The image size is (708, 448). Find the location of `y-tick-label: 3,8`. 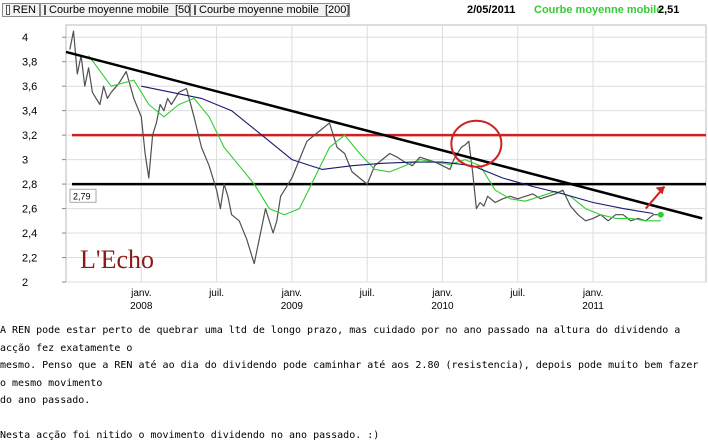

y-tick-label: 3,8 is located at coordinates (29, 63).